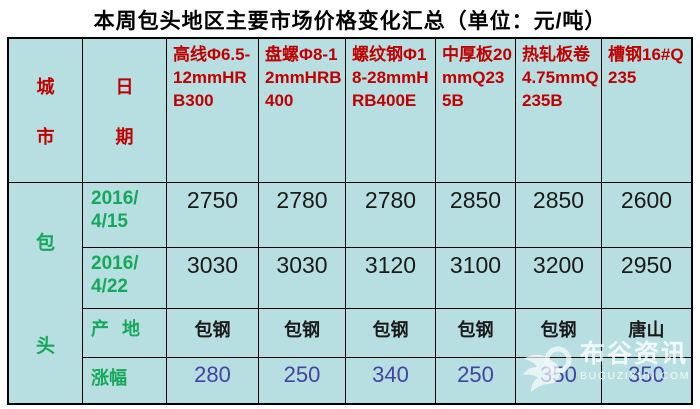 The width and height of the screenshot is (700, 409). Describe the element at coordinates (45, 346) in the screenshot. I see `city-char-2: 头` at that location.